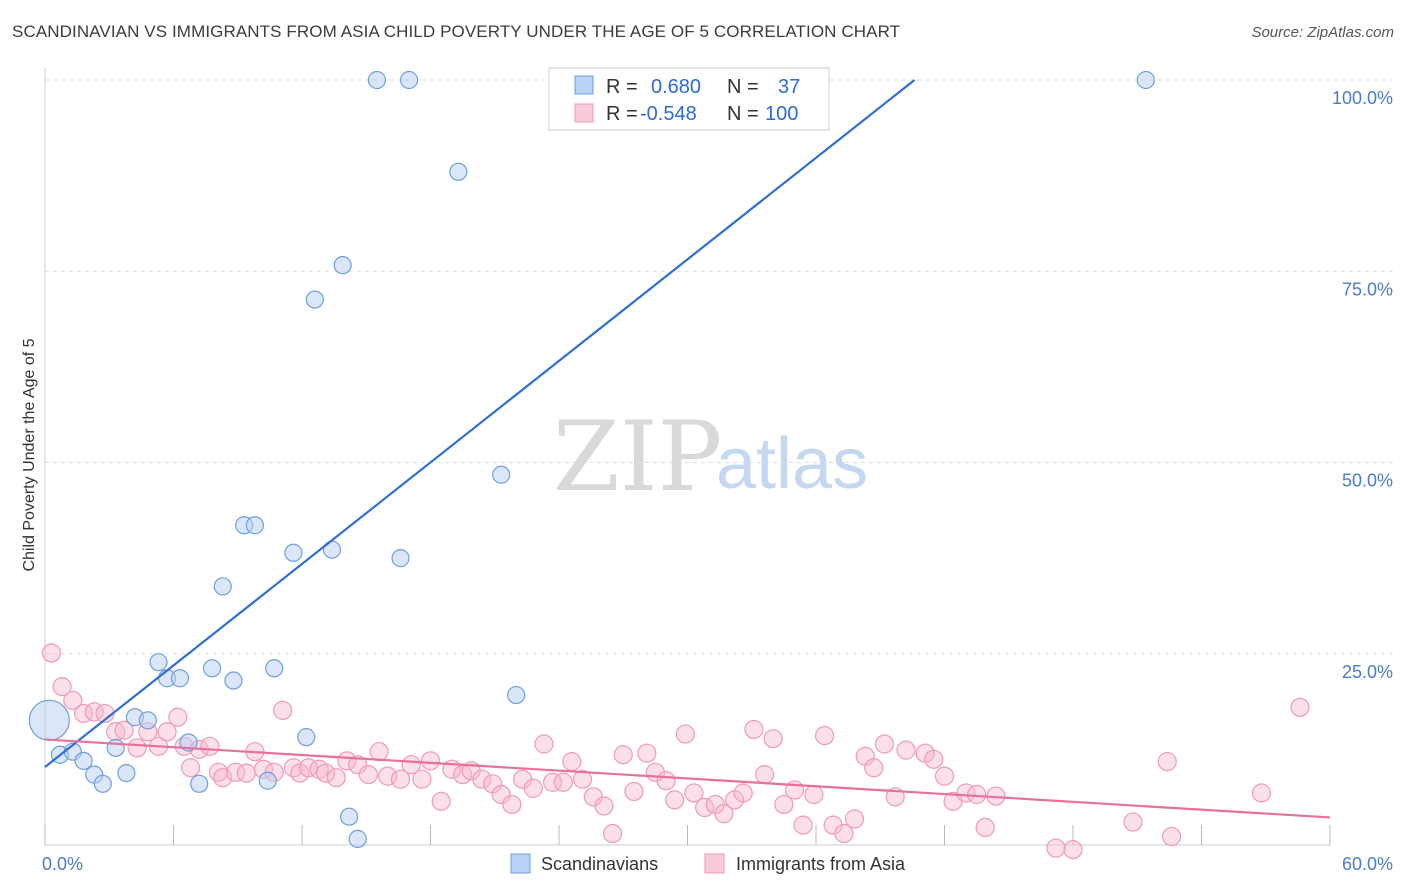 The height and width of the screenshot is (892, 1406). What do you see at coordinates (687, 778) in the screenshot?
I see `trend-line-asia` at bounding box center [687, 778].